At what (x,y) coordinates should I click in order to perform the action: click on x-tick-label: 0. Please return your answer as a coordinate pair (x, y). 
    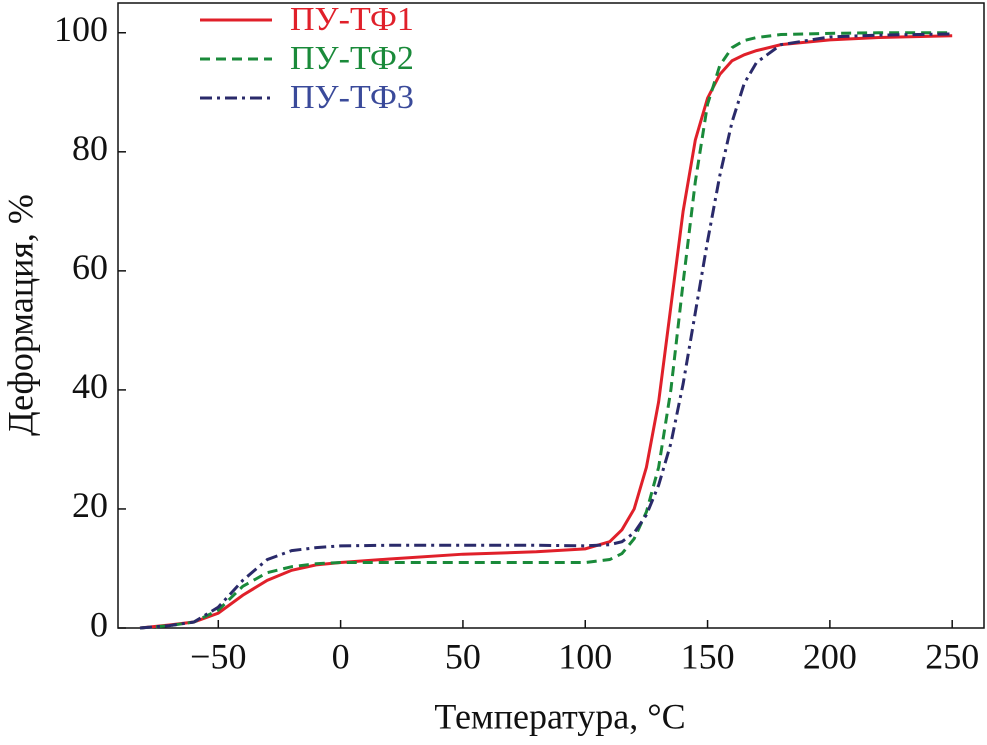
    Looking at the image, I should click on (341, 656).